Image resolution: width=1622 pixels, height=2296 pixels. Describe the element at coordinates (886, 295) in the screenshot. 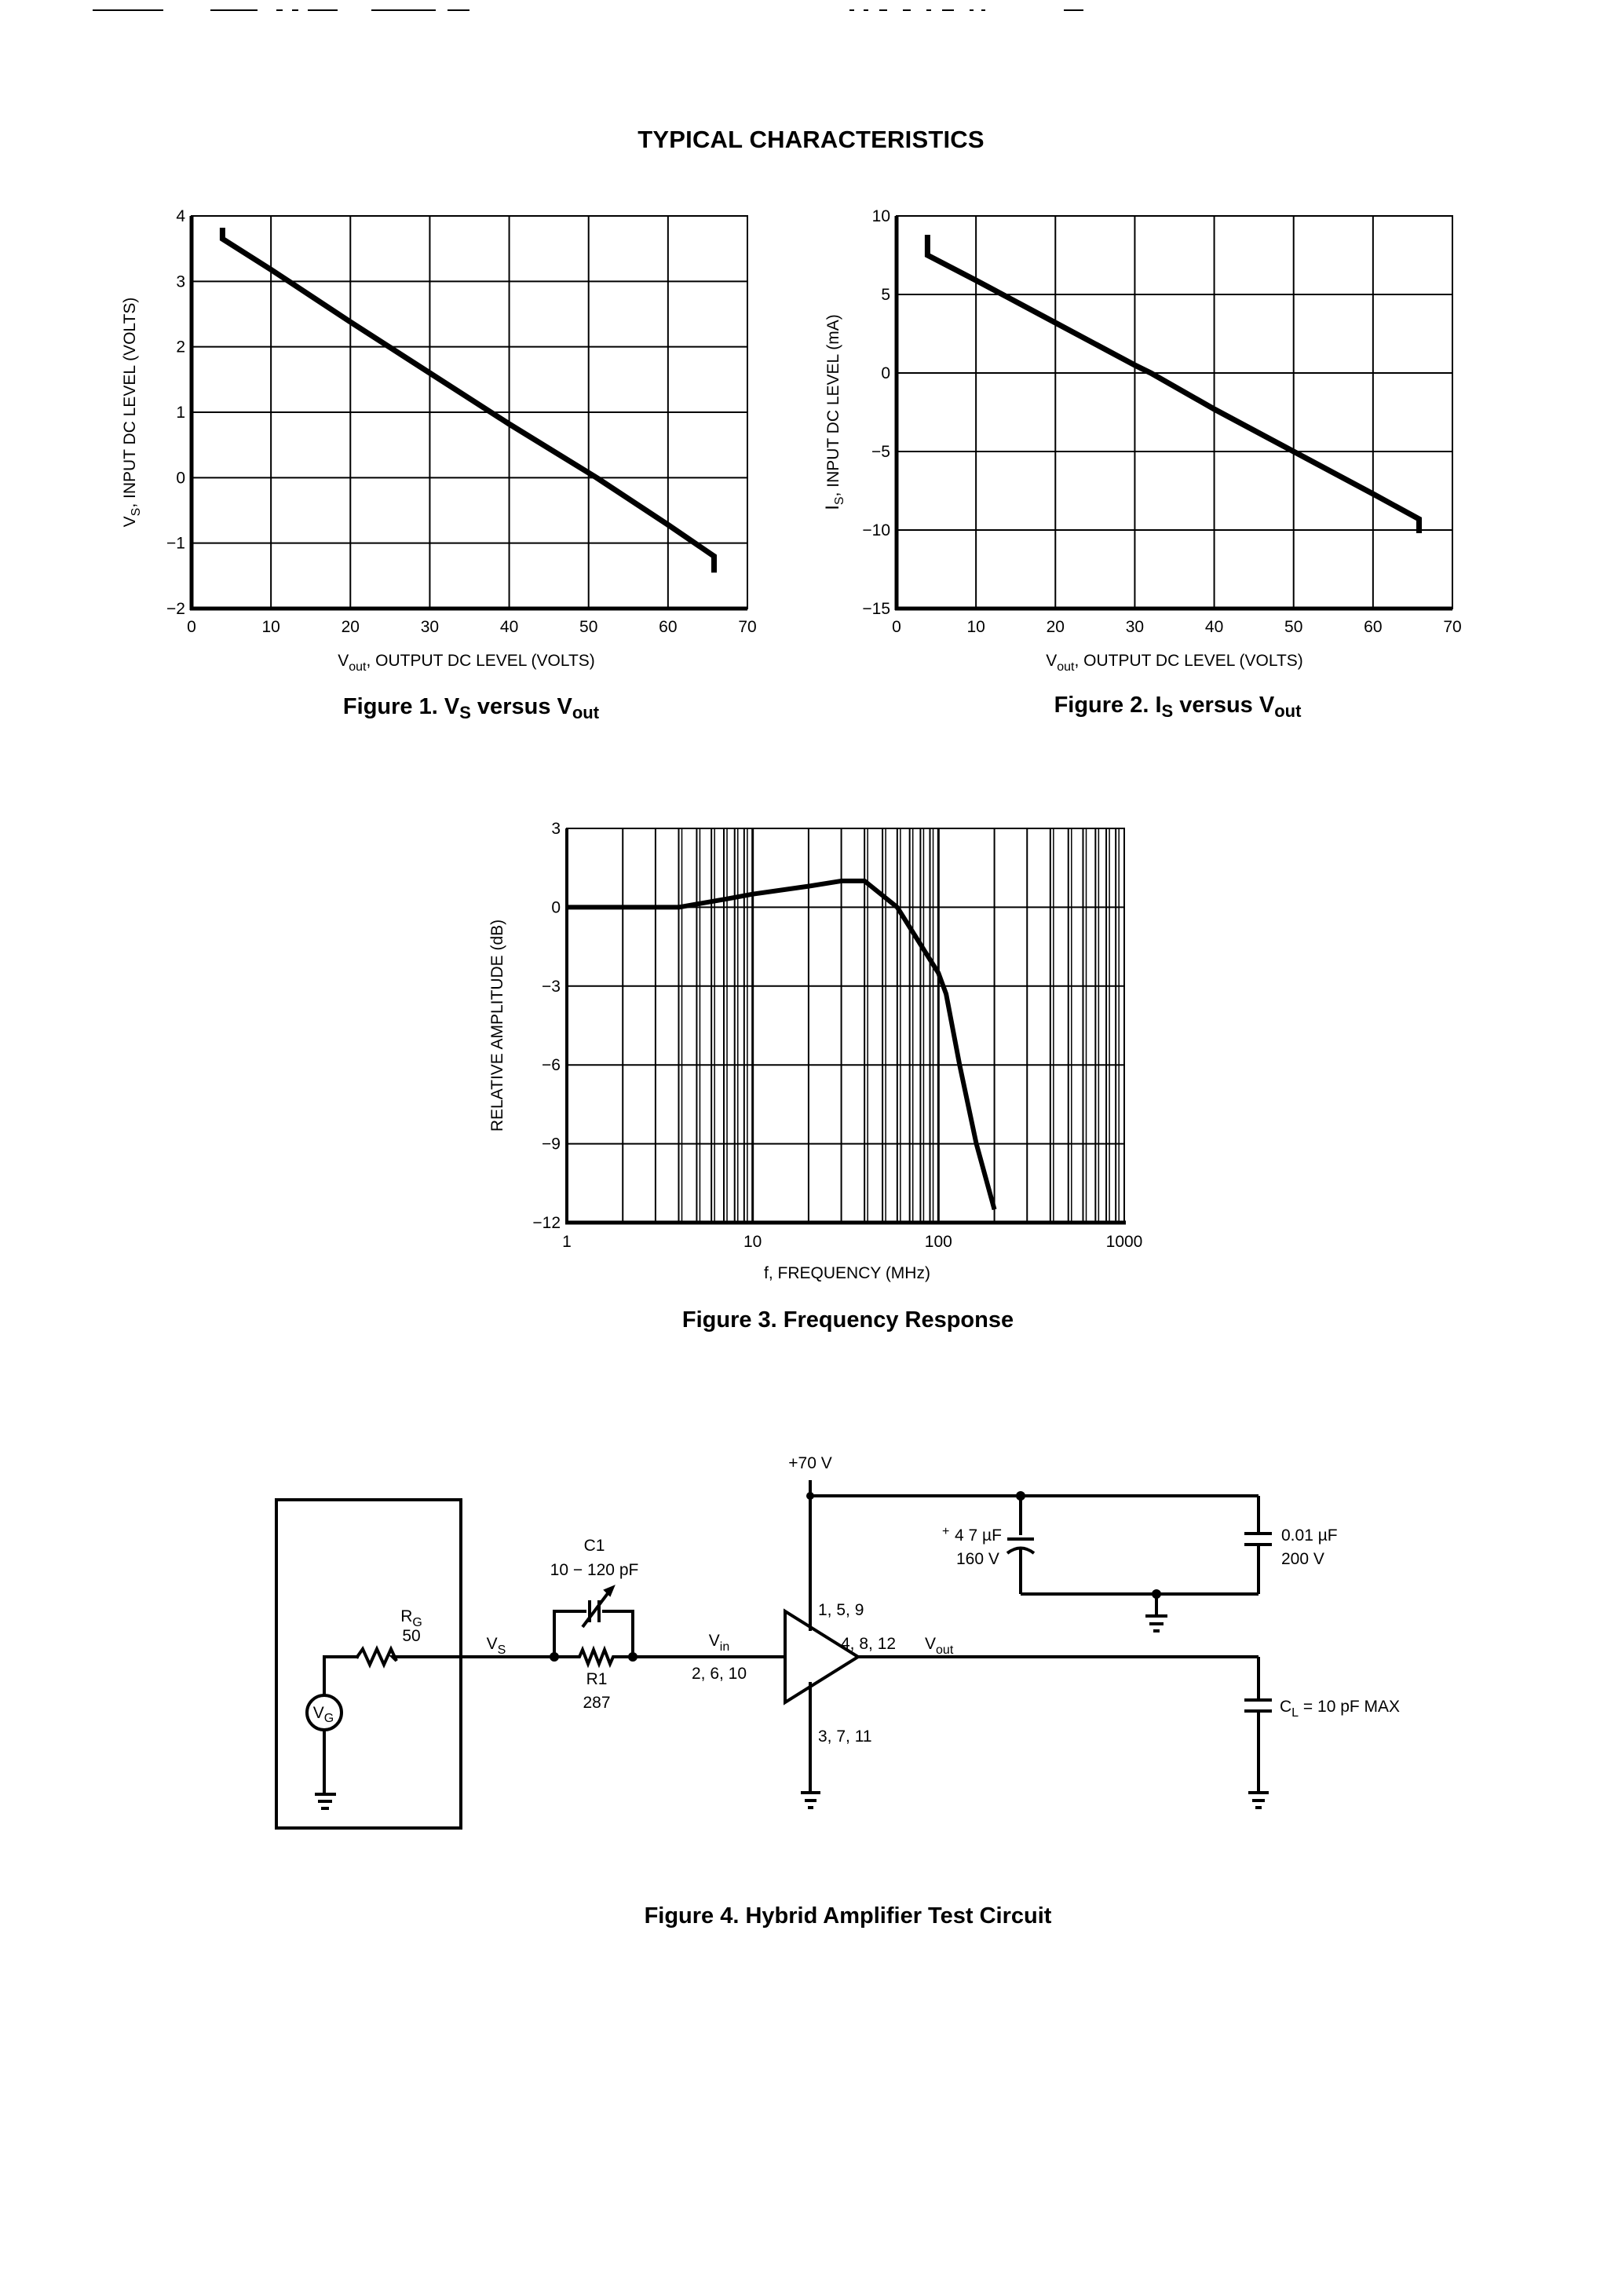

I see `y-tick-label: 5` at that location.